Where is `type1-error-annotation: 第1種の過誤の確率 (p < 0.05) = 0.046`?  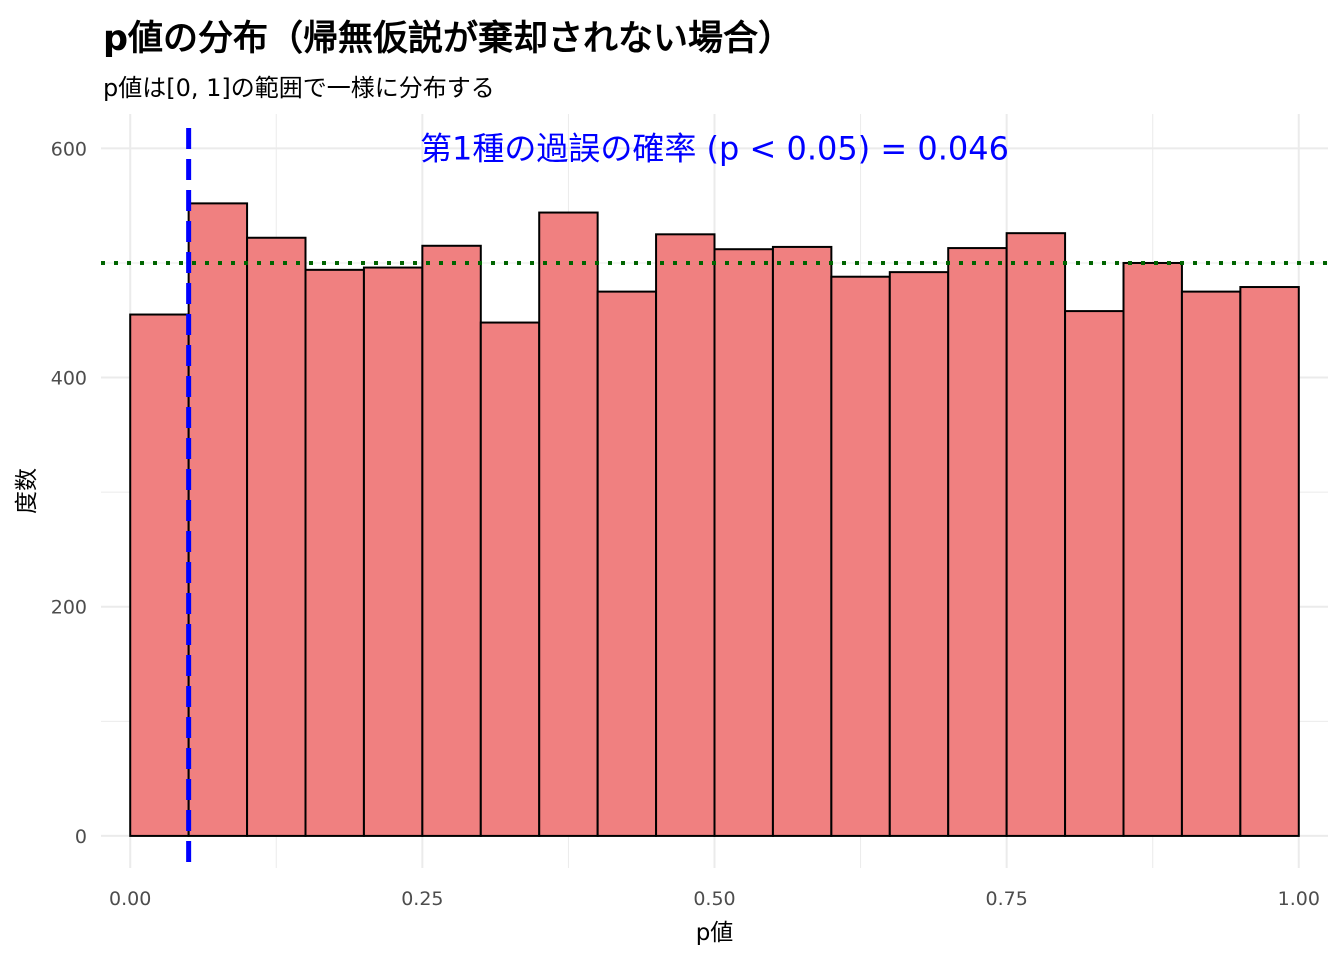 type1-error-annotation: 第1種の過誤の確率 (p < 0.05) = 0.046 is located at coordinates (714, 148).